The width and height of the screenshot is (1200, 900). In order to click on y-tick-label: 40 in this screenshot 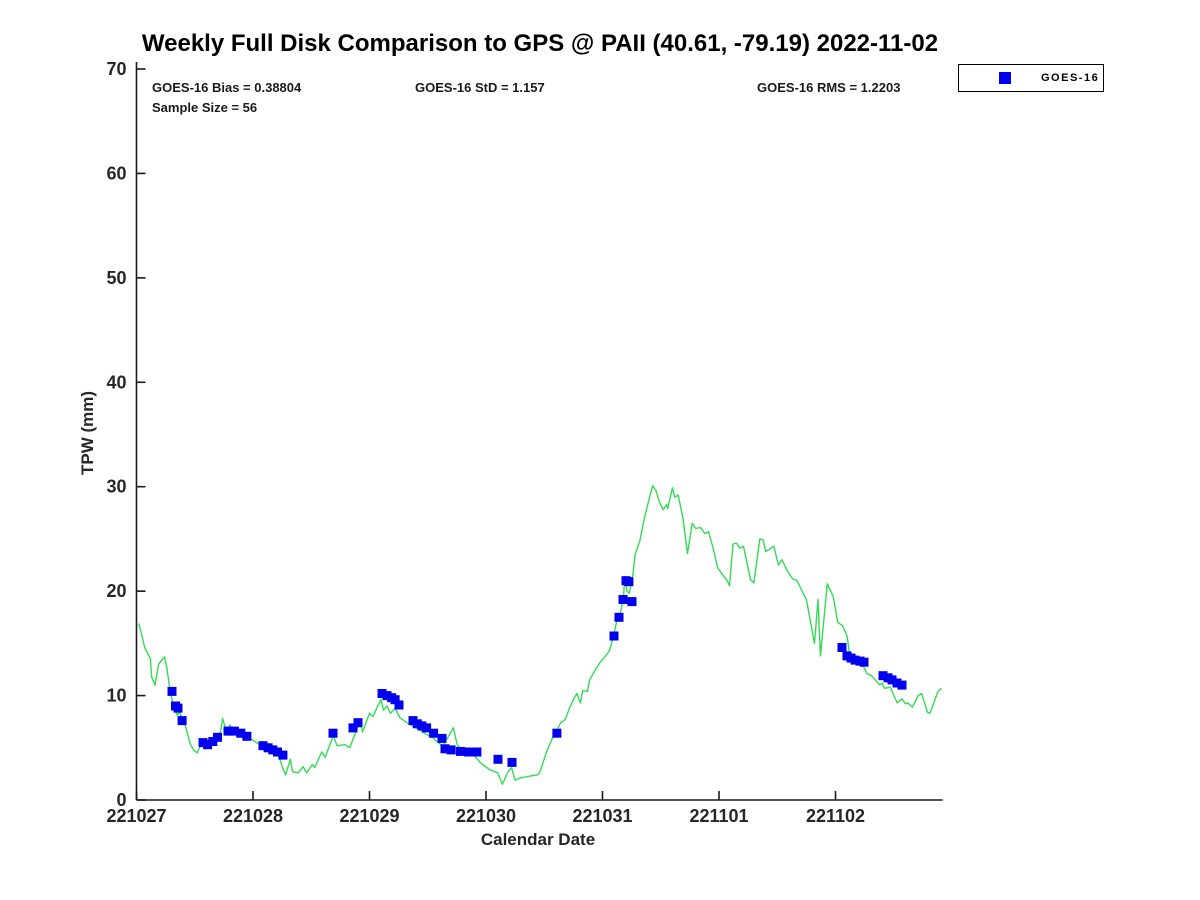, I will do `click(116, 382)`.